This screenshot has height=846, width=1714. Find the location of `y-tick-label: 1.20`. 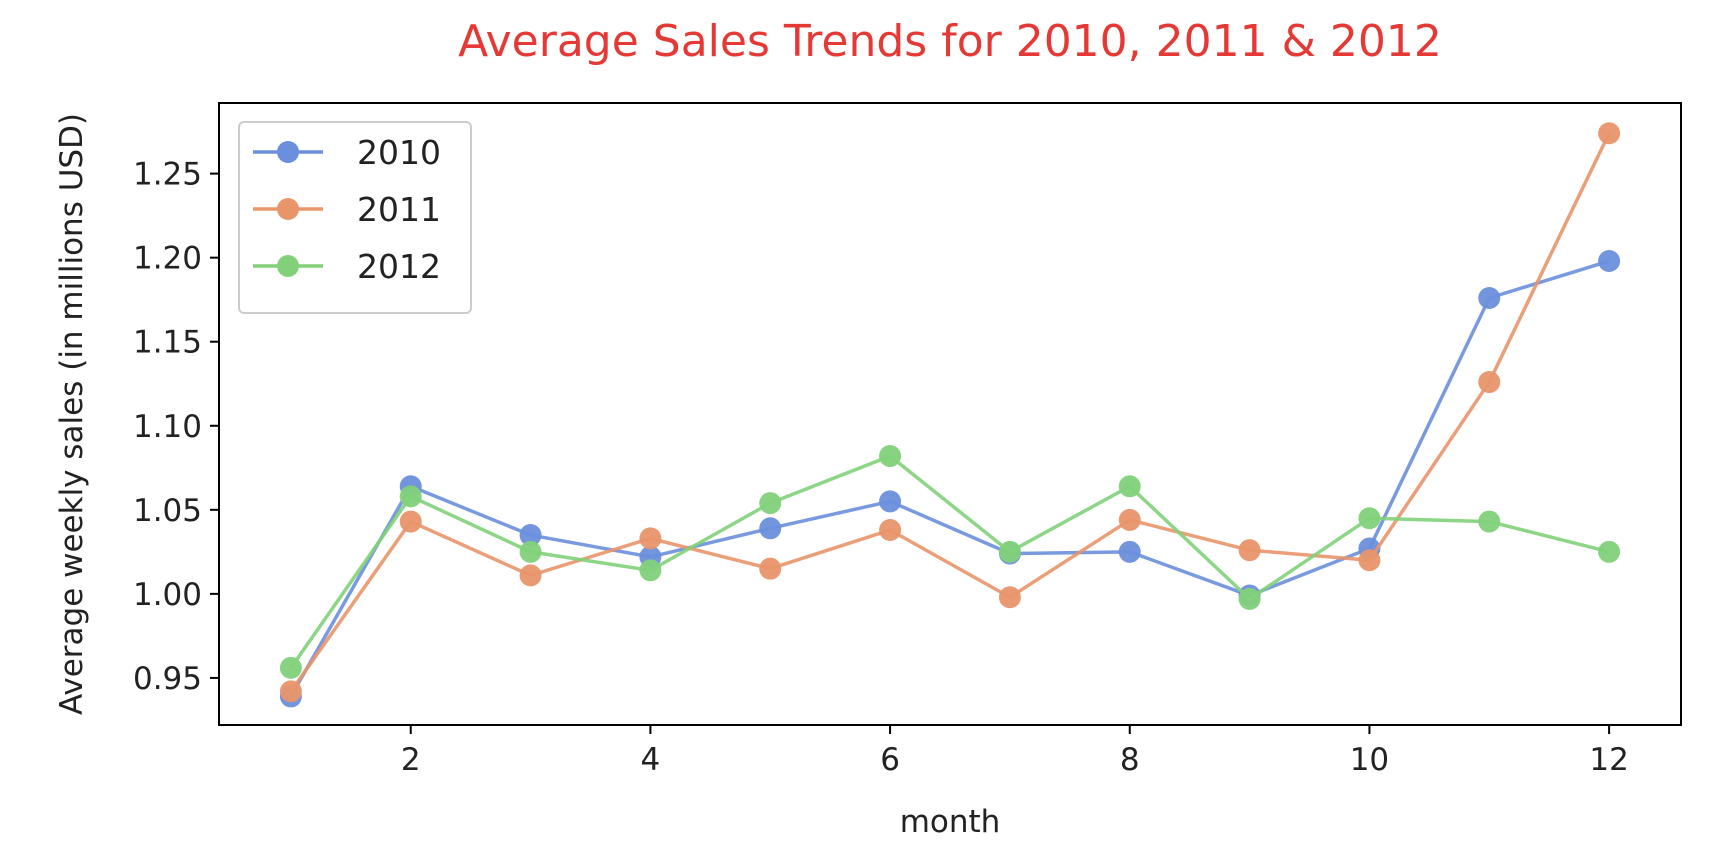

y-tick-label: 1.20 is located at coordinates (167, 259).